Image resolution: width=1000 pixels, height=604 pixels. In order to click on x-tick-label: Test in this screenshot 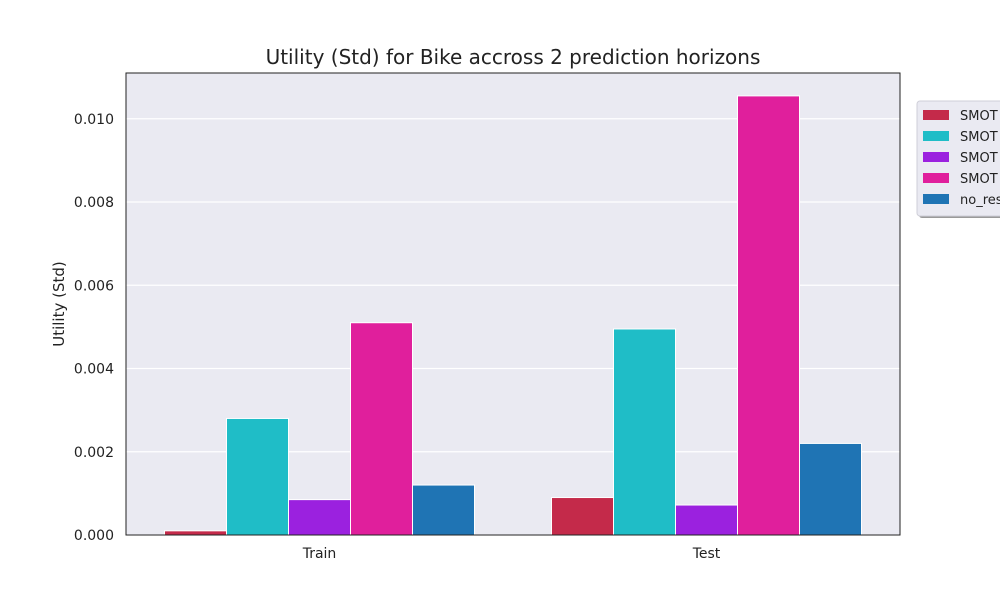, I will do `click(706, 554)`.